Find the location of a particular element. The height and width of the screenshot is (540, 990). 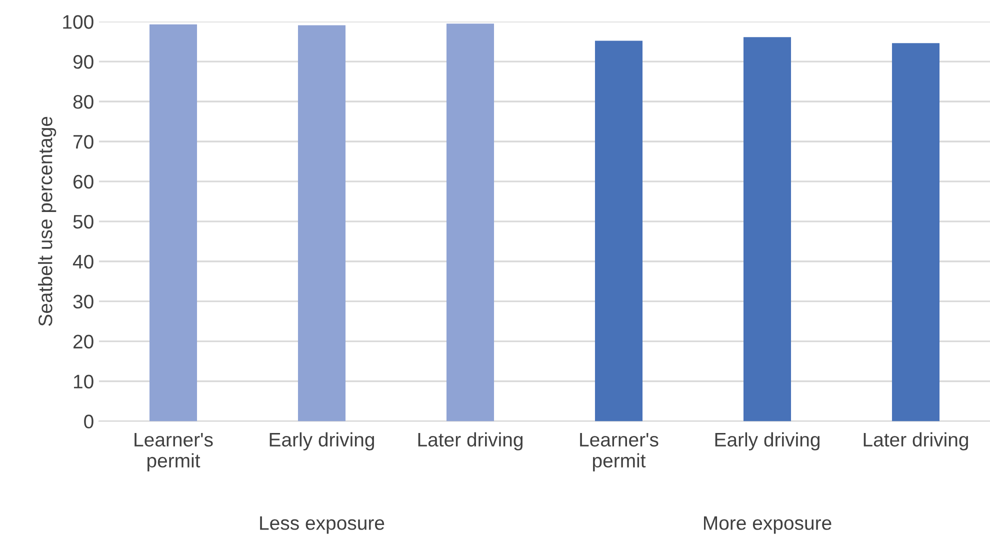

text: More exposure is located at coordinates (768, 525).